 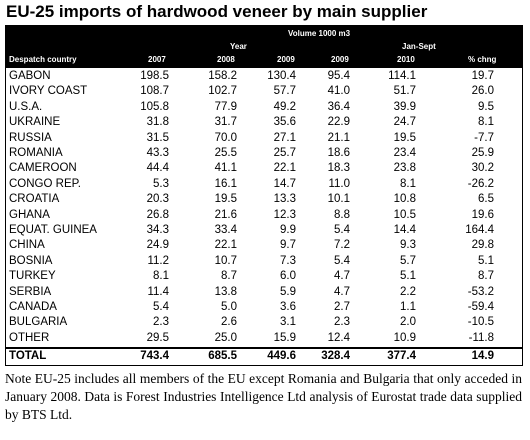 What do you see at coordinates (225, 337) in the screenshot?
I see `value-cell: 25.0` at bounding box center [225, 337].